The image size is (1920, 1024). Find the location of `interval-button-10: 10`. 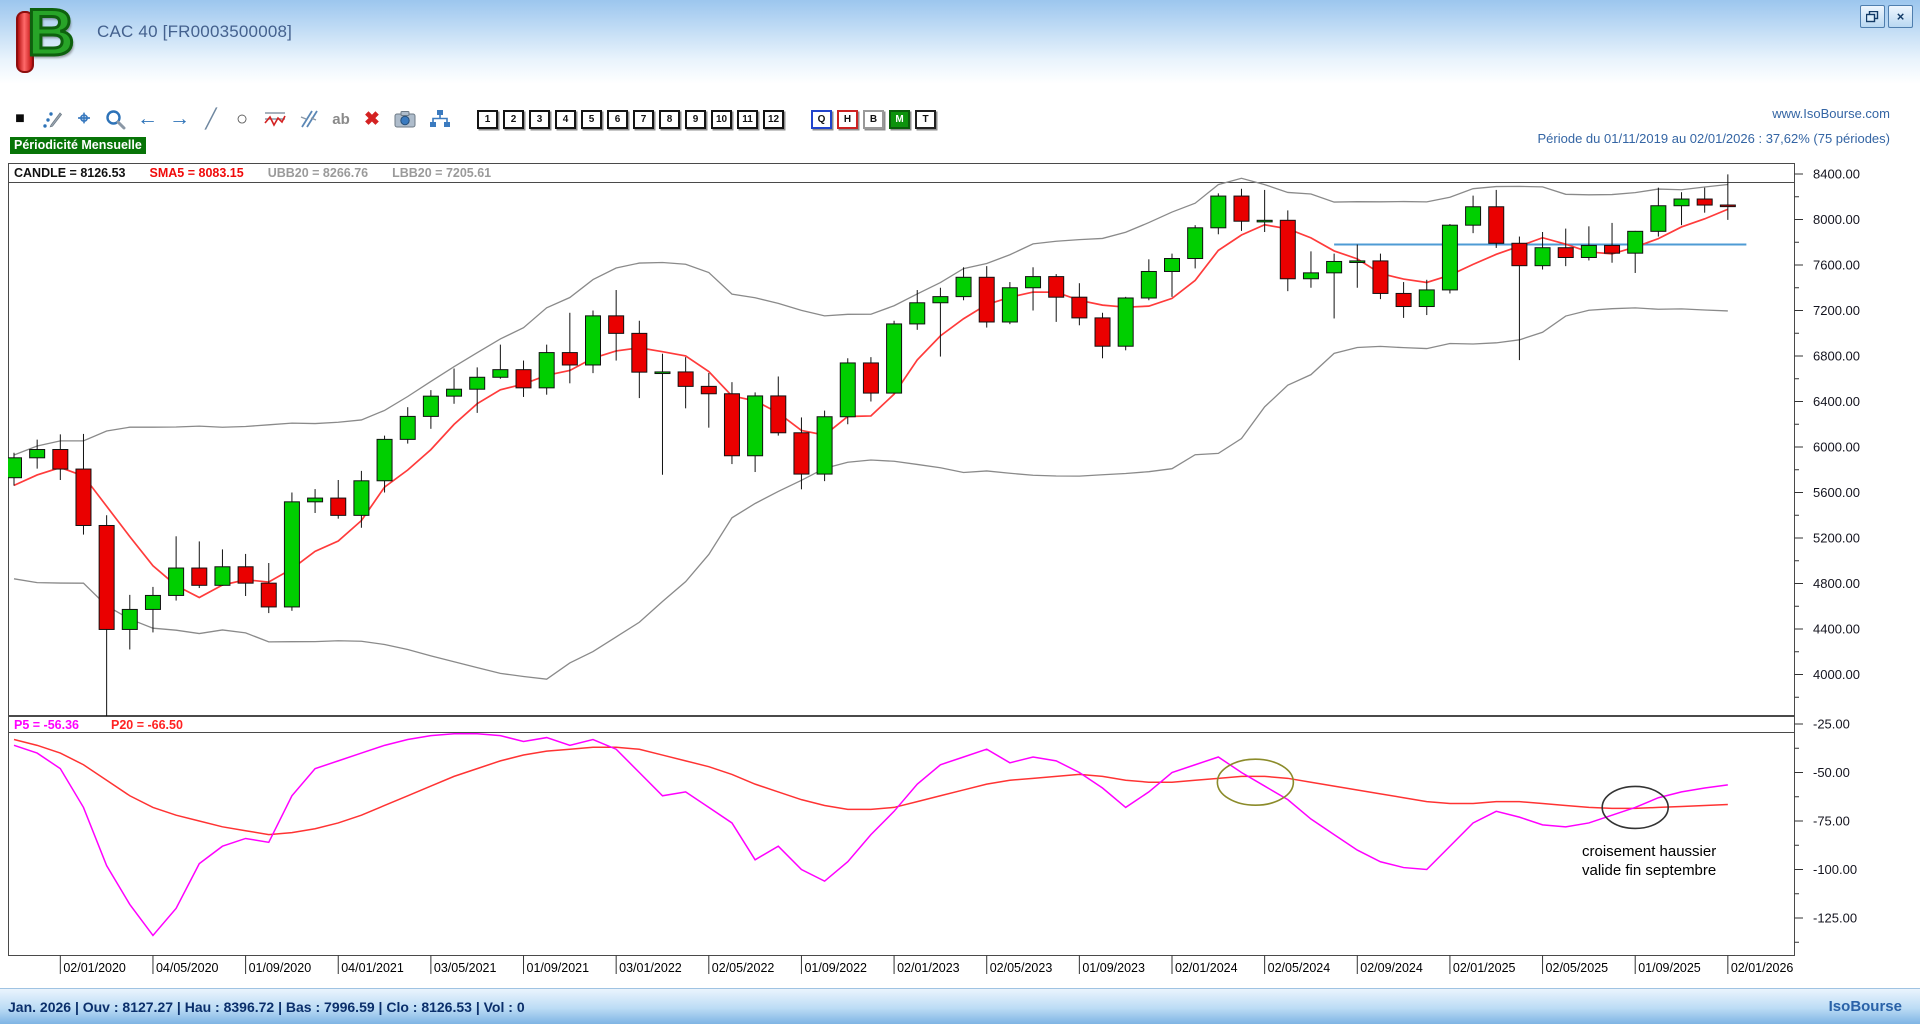

interval-button-10: 10 is located at coordinates (721, 119).